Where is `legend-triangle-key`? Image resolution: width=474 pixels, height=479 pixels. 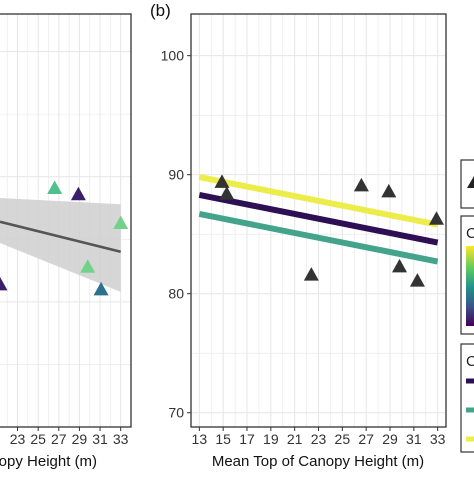
legend-triangle-key is located at coordinates (470, 182).